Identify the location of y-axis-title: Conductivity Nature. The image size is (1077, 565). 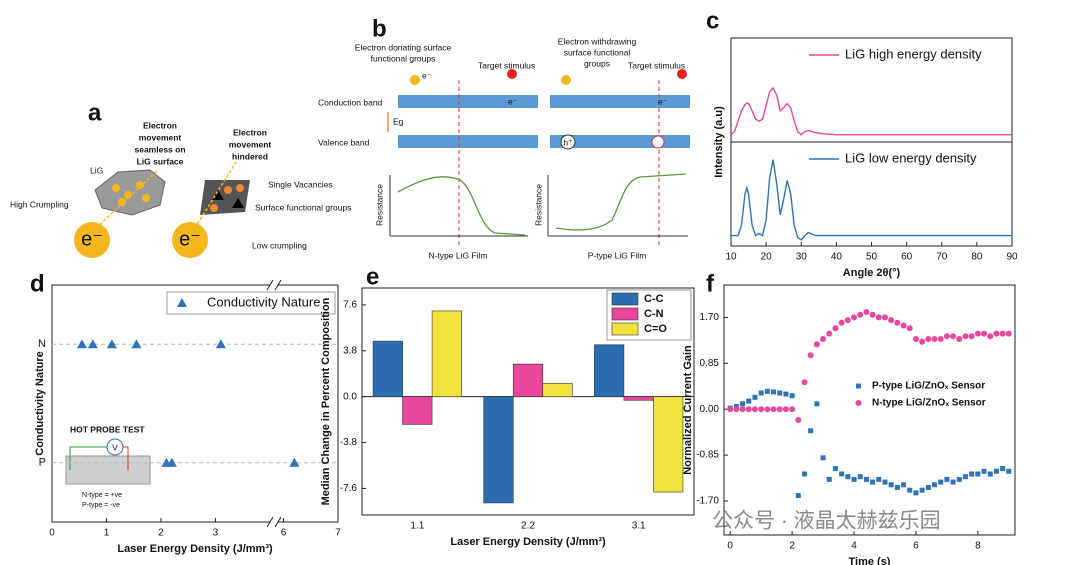
(40, 403).